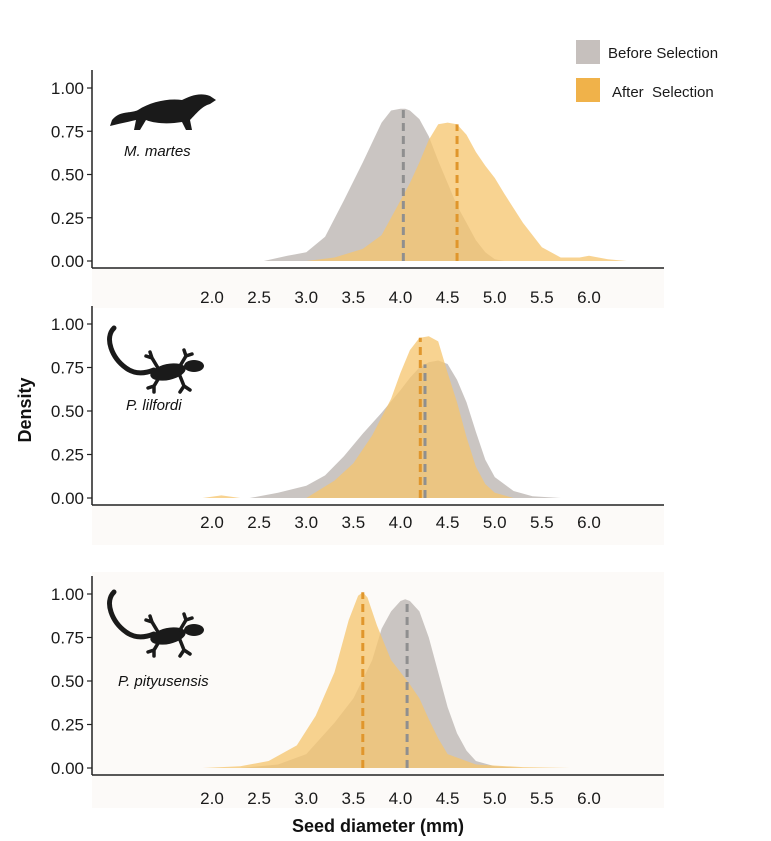 Image resolution: width=771 pixels, height=841 pixels. Describe the element at coordinates (588, 90) in the screenshot. I see `legend-swatch-after` at that location.